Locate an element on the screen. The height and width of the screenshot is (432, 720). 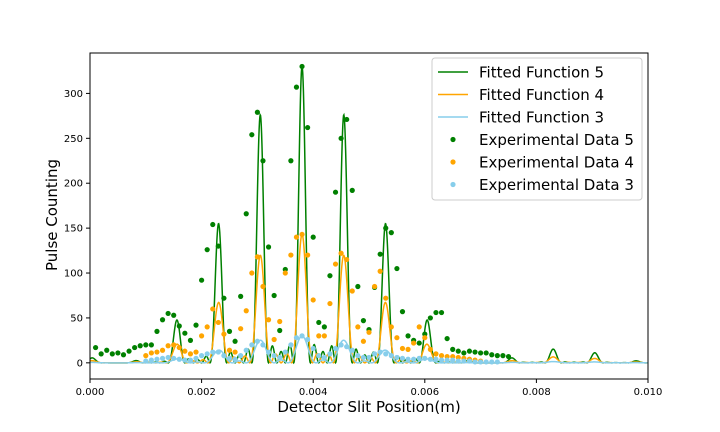
y-tick-label: 200 is located at coordinates (73, 184).